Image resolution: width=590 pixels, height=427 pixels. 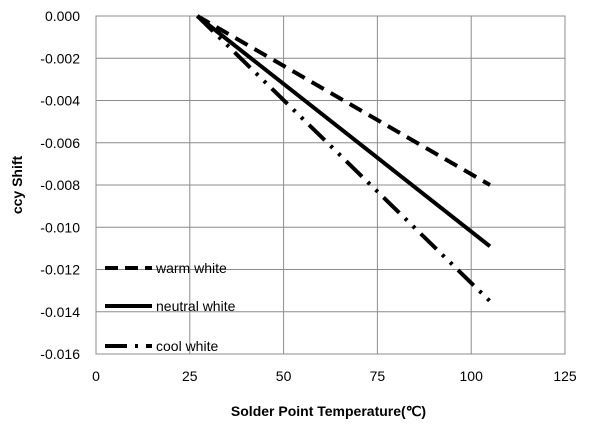 I want to click on y-tick-label: -0.012, so click(x=60, y=270).